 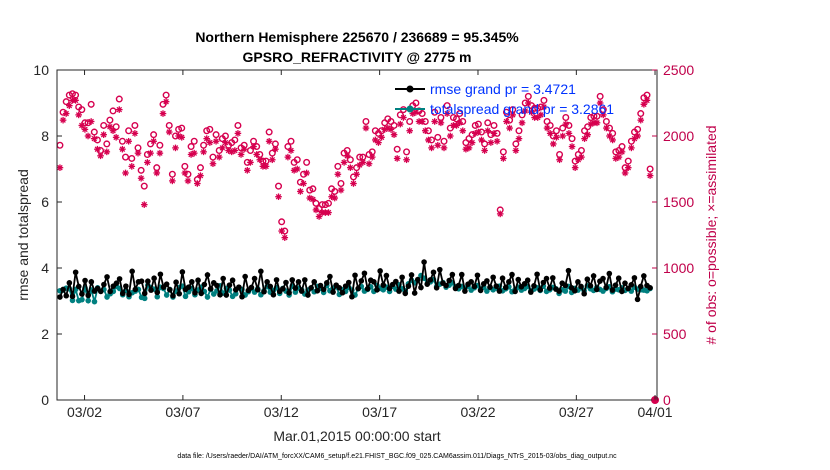 What do you see at coordinates (678, 268) in the screenshot?
I see `y-right-tick-label-2: 1000` at bounding box center [678, 268].